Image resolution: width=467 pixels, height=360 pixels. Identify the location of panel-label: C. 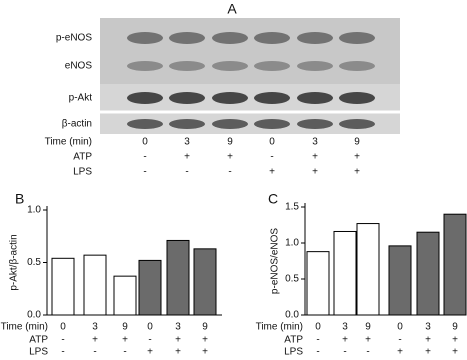
(273, 199).